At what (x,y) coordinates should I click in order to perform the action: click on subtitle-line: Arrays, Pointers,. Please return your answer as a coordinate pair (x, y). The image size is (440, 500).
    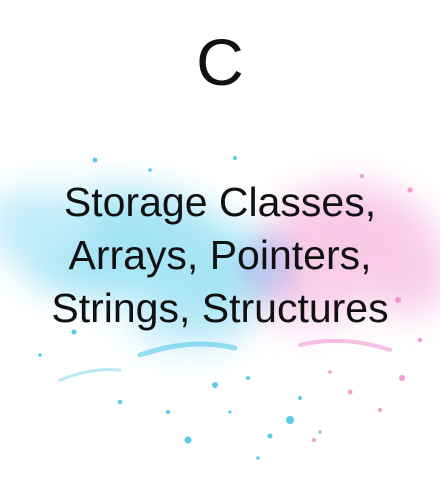
    Looking at the image, I should click on (220, 255).